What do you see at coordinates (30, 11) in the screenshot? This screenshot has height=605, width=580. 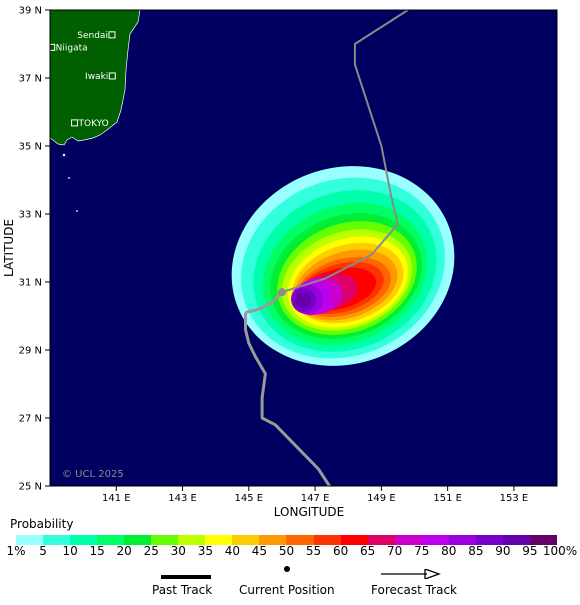 I see `lat-tick-label: 39 N` at bounding box center [30, 11].